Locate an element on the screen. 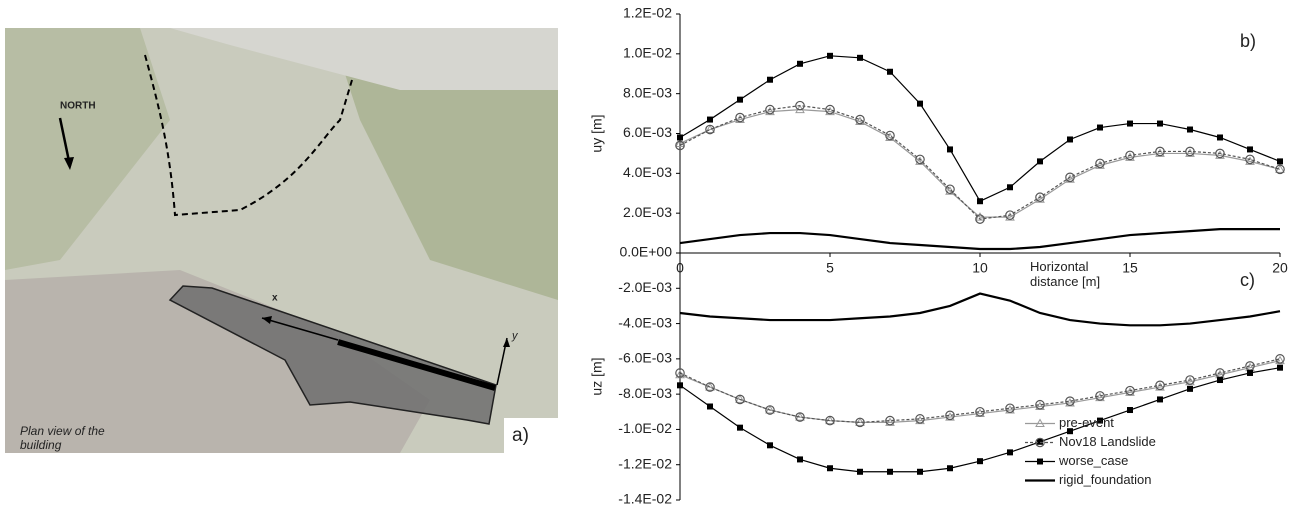 The width and height of the screenshot is (1304, 509). y-tick-label: 4.0E-03 is located at coordinates (647, 172).